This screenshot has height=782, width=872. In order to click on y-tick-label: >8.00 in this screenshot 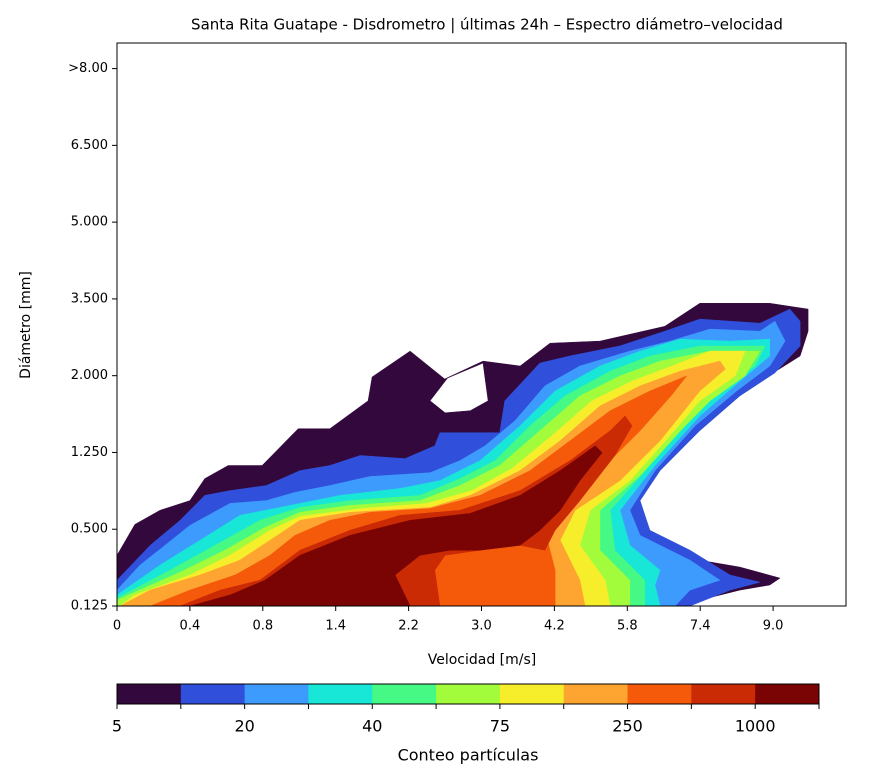, I will do `click(88, 68)`.